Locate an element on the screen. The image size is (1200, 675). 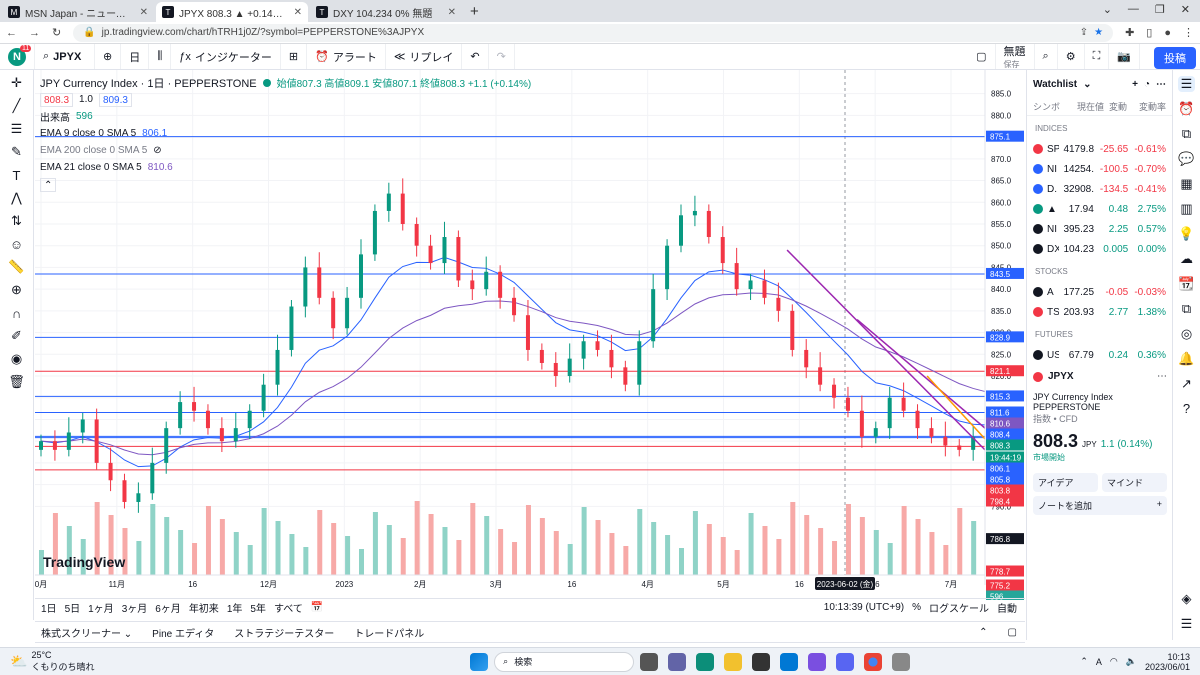
alert-button: ⏰ アラート is located at coordinates (346, 56).